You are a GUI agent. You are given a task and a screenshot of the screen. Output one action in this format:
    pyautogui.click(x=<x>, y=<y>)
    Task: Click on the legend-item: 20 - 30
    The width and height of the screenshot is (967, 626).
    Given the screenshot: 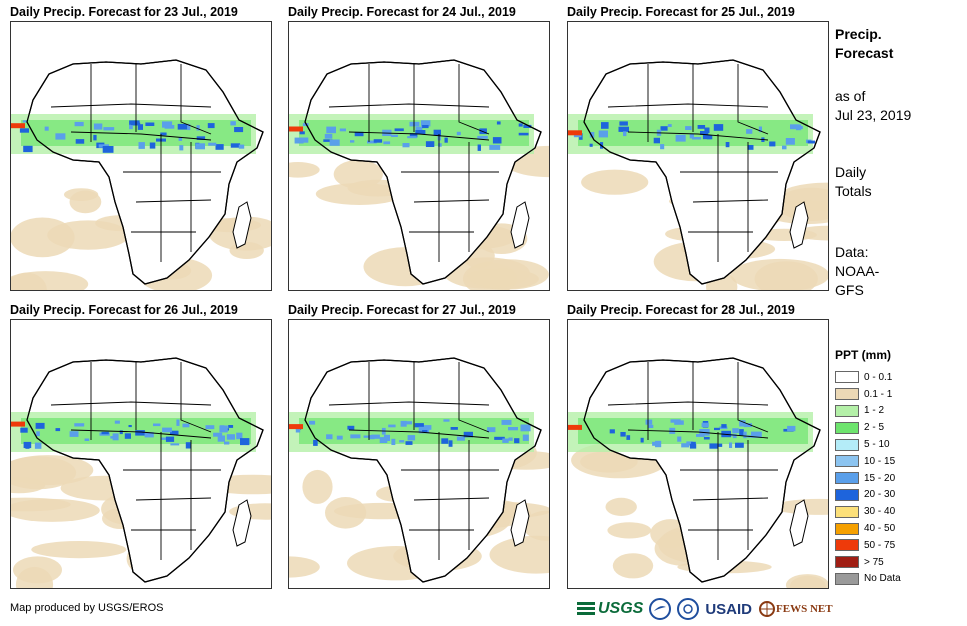 What is the action you would take?
    pyautogui.click(x=895, y=495)
    